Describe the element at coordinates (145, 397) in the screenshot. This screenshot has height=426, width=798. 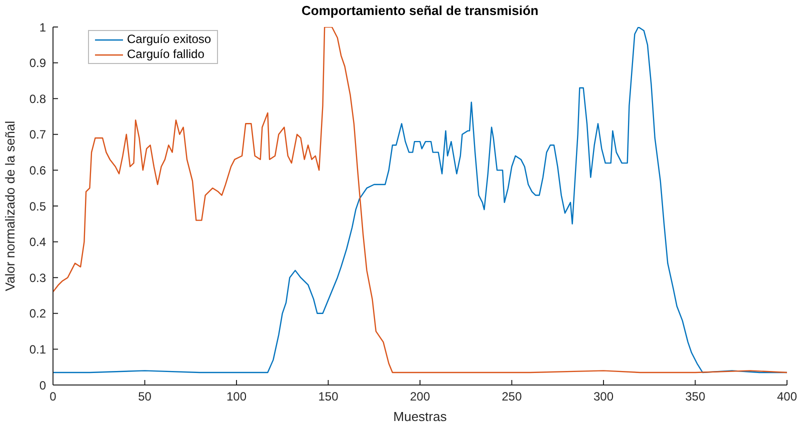
I see `x-tick-label: 50` at that location.